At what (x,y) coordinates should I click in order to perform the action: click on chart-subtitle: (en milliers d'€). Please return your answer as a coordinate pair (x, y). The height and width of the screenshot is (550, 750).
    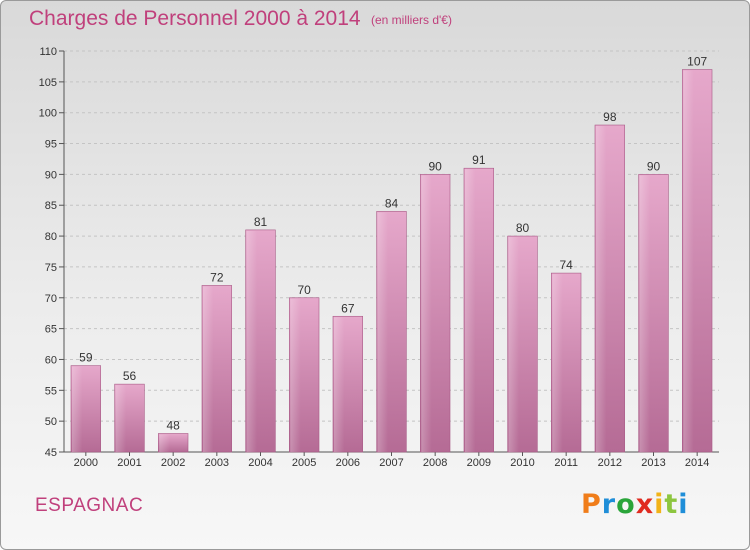
    Looking at the image, I should click on (411, 20).